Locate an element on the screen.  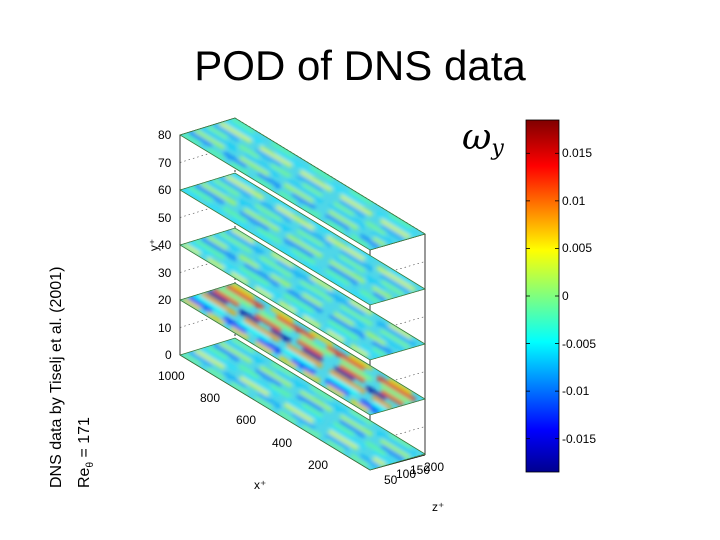
colorbar-label: ωy is located at coordinates (483, 139).